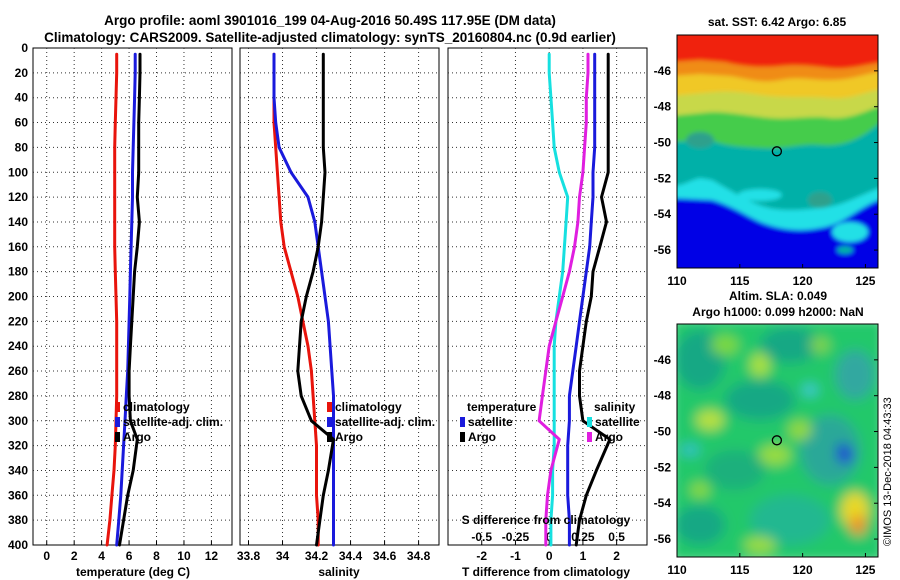  I want to click on x-tick-label: 33.8, so click(249, 556).